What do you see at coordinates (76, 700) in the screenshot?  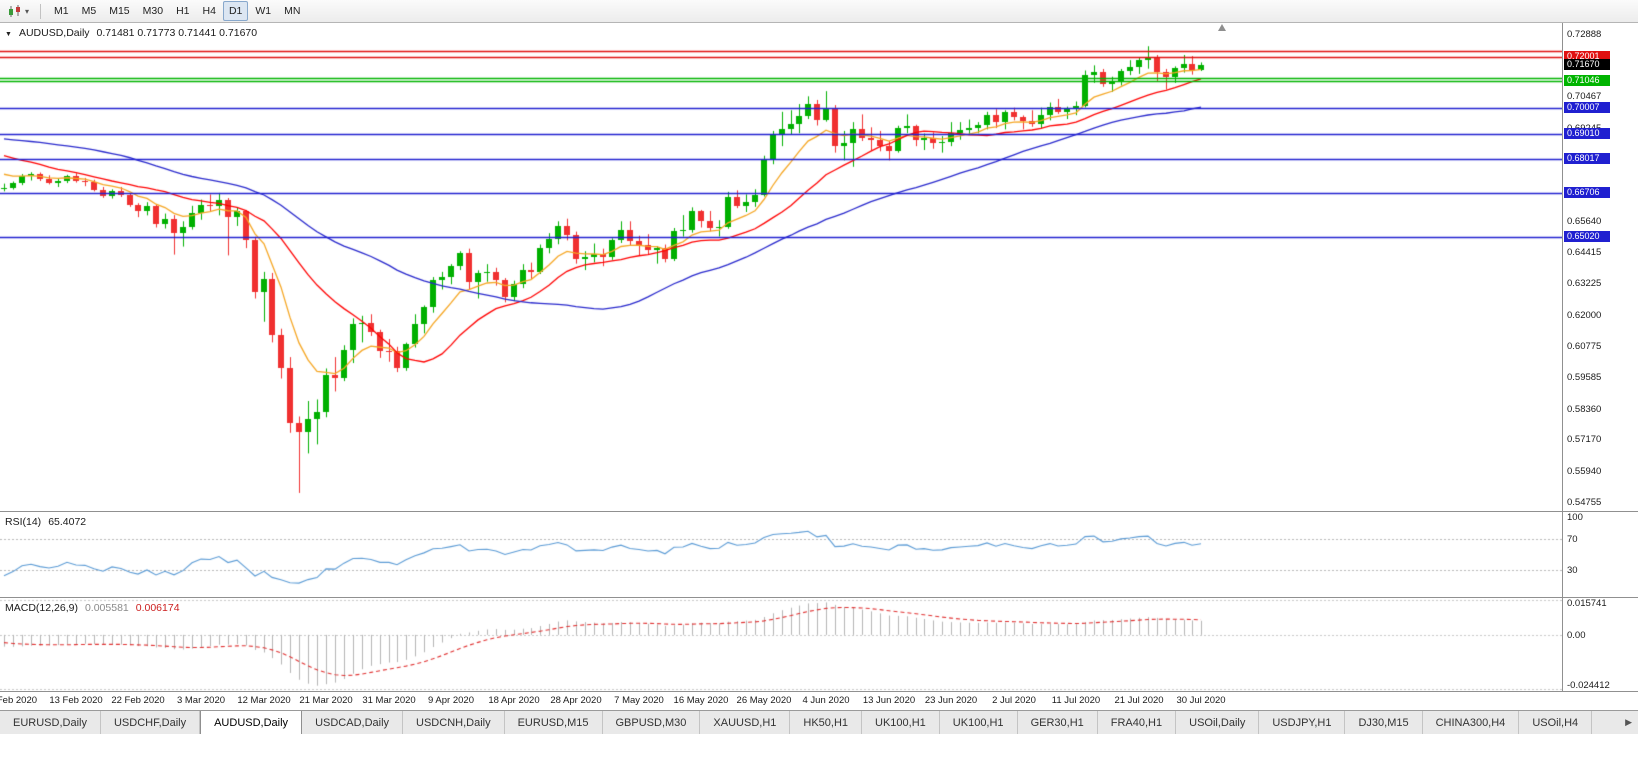 I see `time-axis-label: 13 Feb 2020` at bounding box center [76, 700].